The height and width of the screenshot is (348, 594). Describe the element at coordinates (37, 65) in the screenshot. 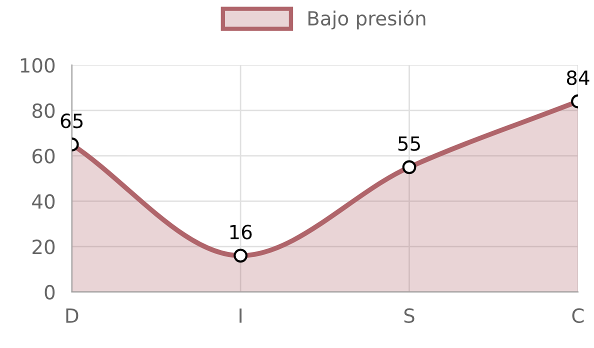

I see `y-tick-label: 100` at that location.